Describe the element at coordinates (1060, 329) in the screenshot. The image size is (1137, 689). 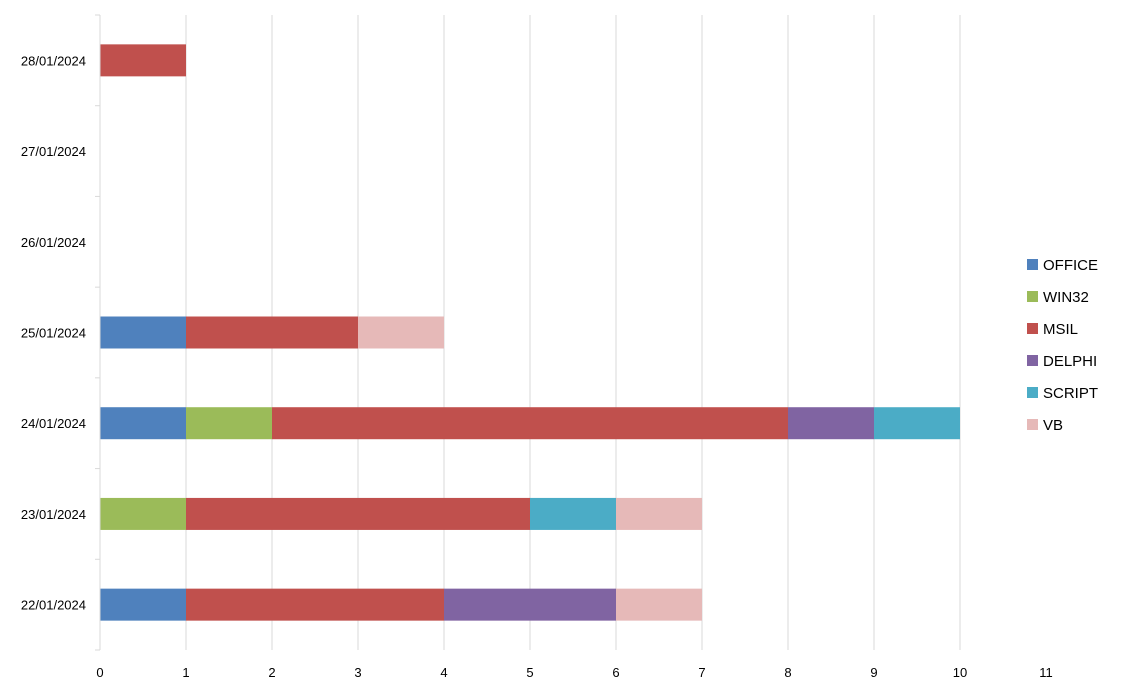
I see `legend-label-msil: MSIL` at that location.